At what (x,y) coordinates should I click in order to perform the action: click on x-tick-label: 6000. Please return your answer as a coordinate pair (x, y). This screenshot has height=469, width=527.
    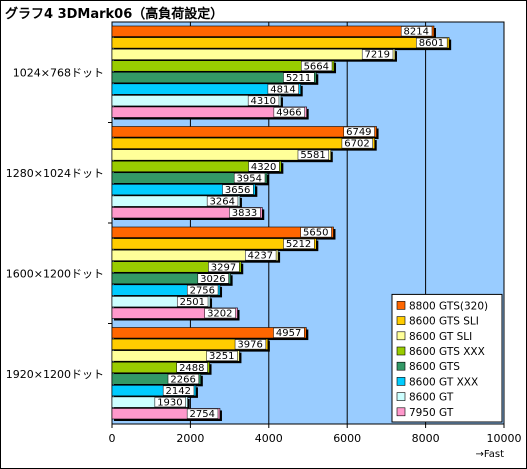
    Looking at the image, I should click on (347, 438).